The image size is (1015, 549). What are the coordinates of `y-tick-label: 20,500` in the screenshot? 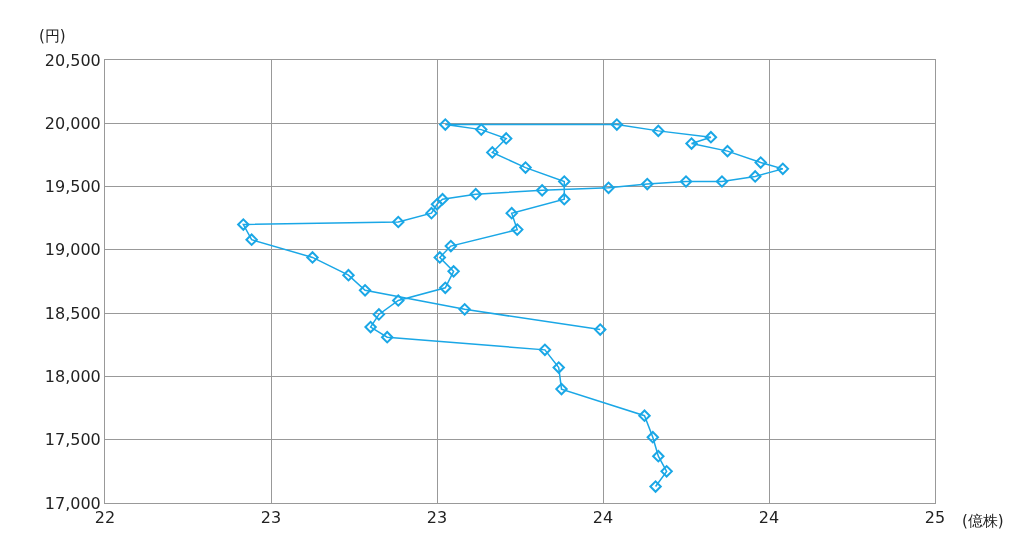 It's located at (72, 60).